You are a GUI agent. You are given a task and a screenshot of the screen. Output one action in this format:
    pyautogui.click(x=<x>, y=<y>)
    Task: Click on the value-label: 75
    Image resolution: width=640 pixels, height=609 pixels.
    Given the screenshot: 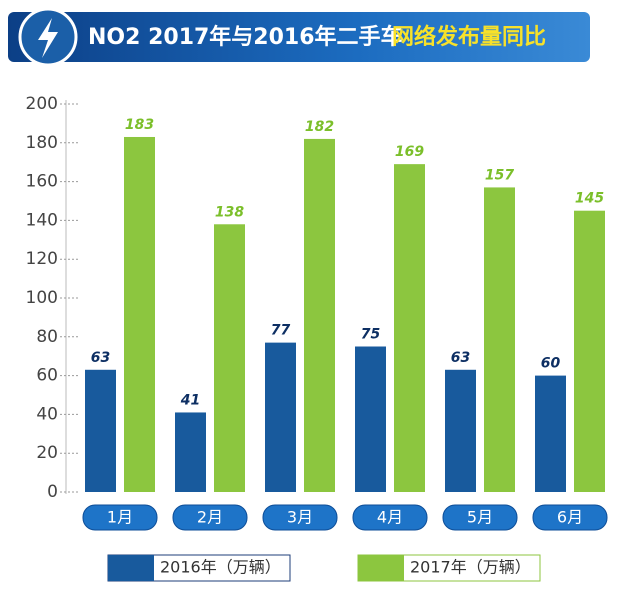 What is the action you would take?
    pyautogui.click(x=371, y=335)
    